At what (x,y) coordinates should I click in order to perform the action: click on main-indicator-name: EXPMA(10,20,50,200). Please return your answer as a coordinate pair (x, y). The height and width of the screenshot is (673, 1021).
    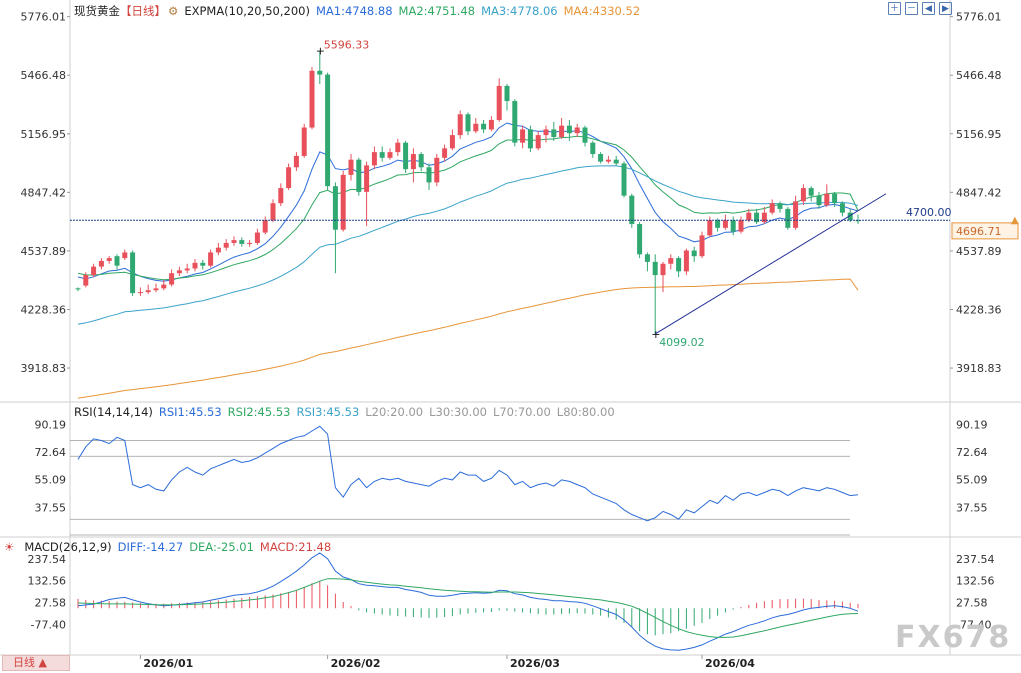
    Looking at the image, I should click on (247, 11).